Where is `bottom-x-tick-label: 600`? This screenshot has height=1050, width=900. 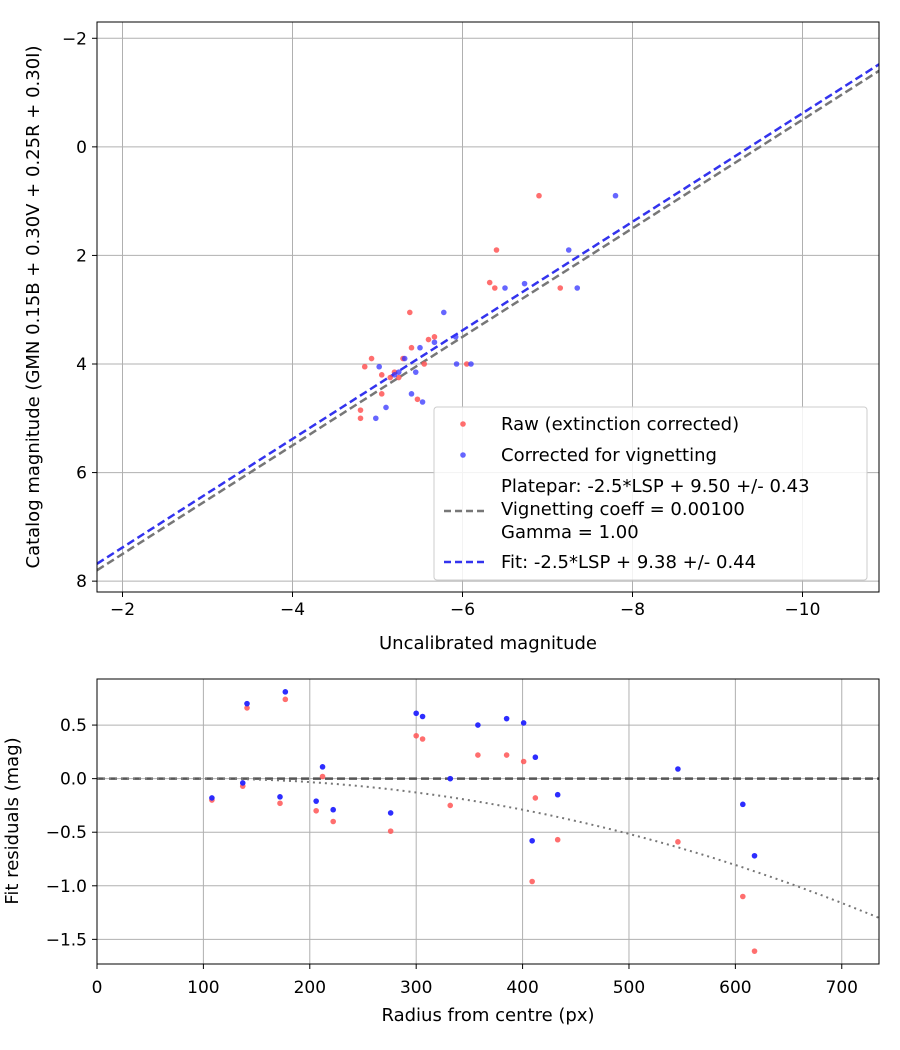
bottom-x-tick-label: 600 is located at coordinates (735, 988).